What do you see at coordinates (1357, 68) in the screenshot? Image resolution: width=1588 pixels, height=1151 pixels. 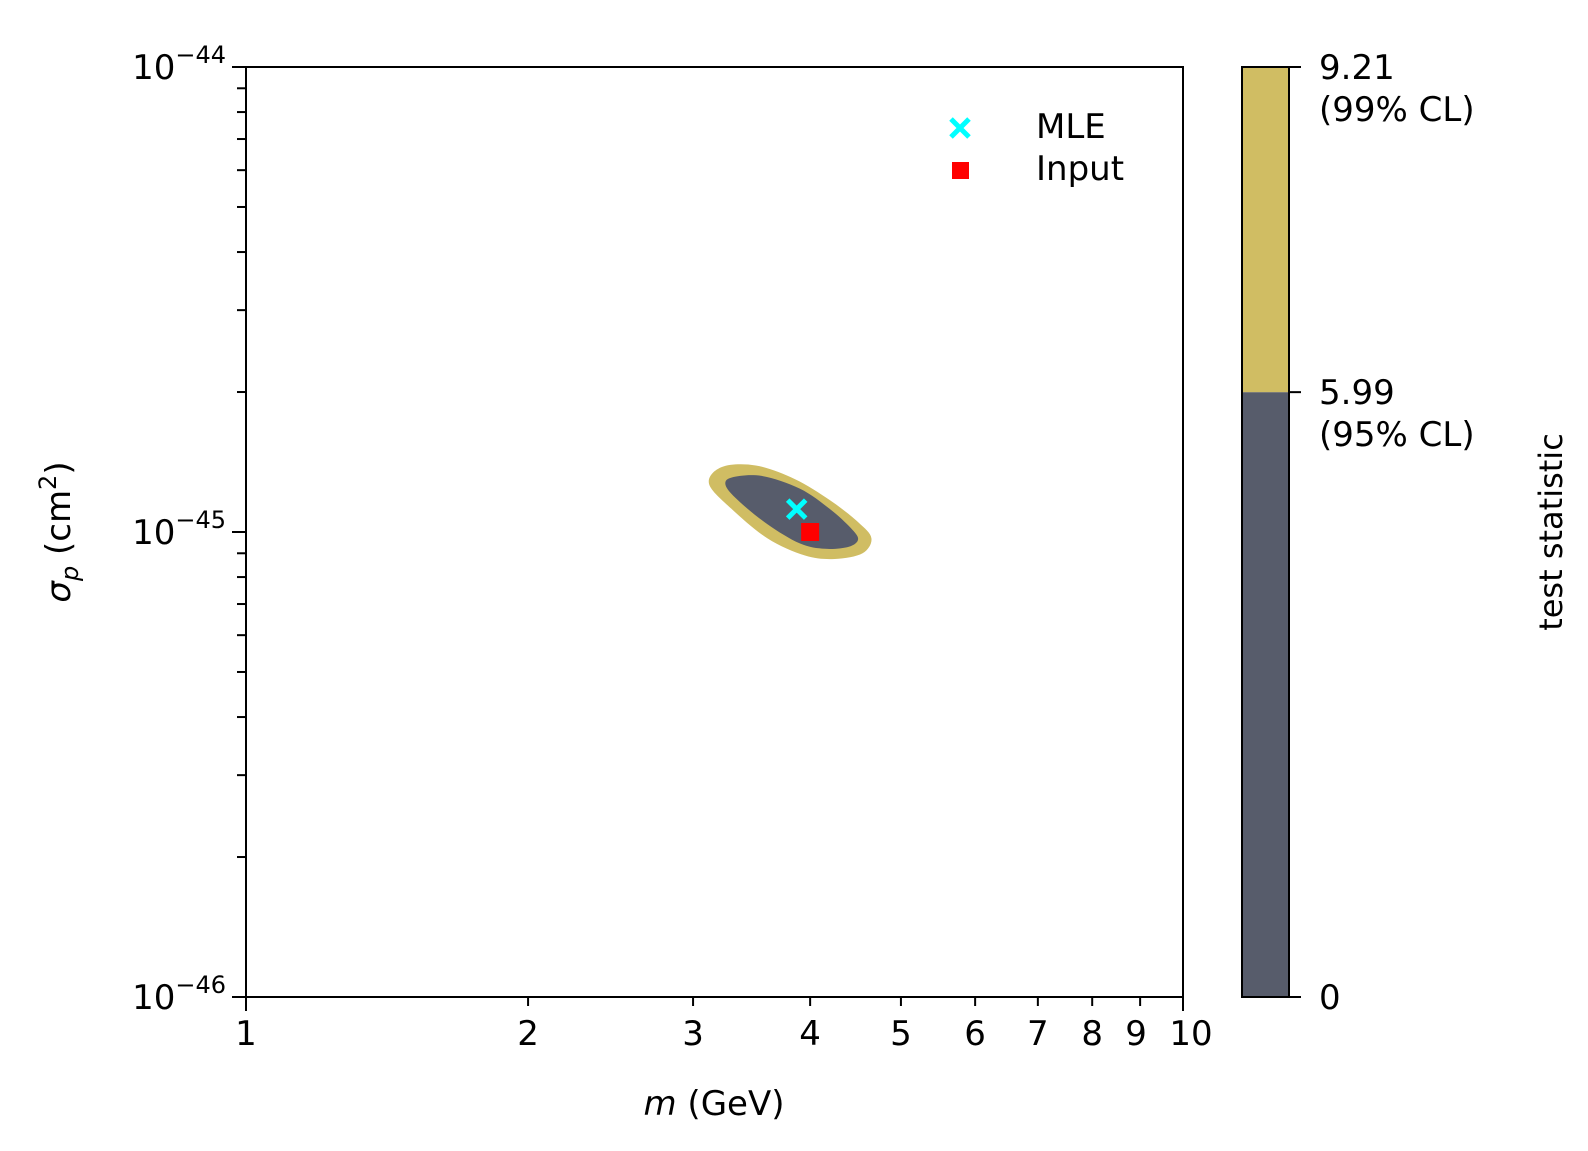 I see `colorbar-tick-label: 9.21` at bounding box center [1357, 68].